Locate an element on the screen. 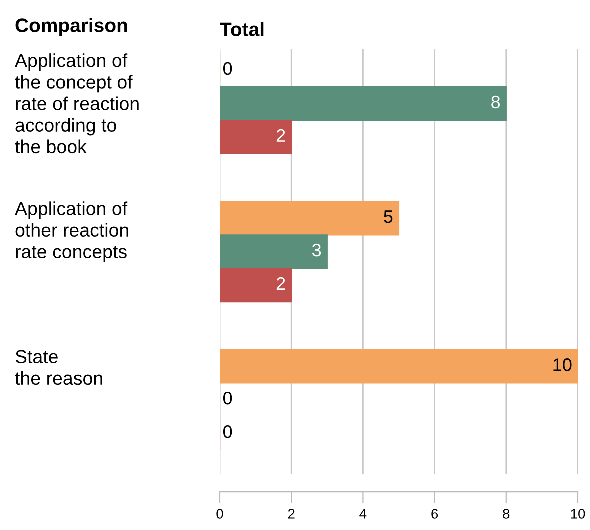 The width and height of the screenshot is (590, 530). x-axis-title: Total is located at coordinates (242, 29).